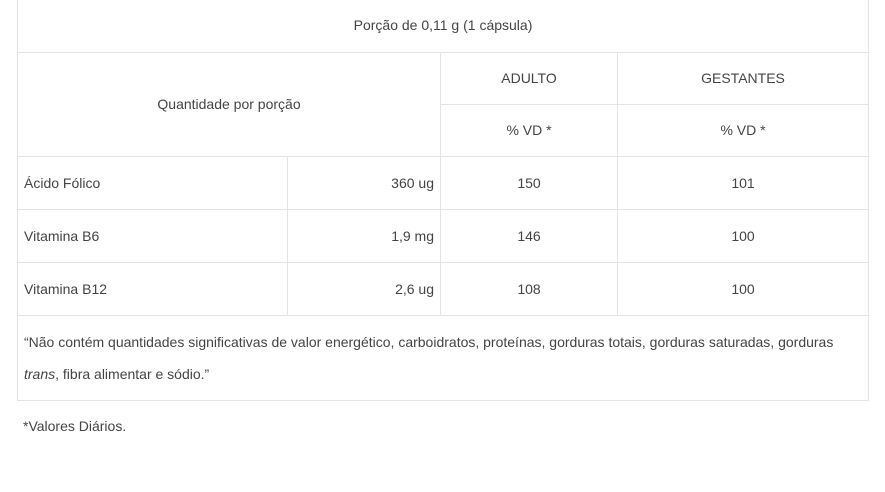 This screenshot has height=492, width=885. What do you see at coordinates (152, 236) in the screenshot?
I see `nutrient-name: Vitamina B6` at bounding box center [152, 236].